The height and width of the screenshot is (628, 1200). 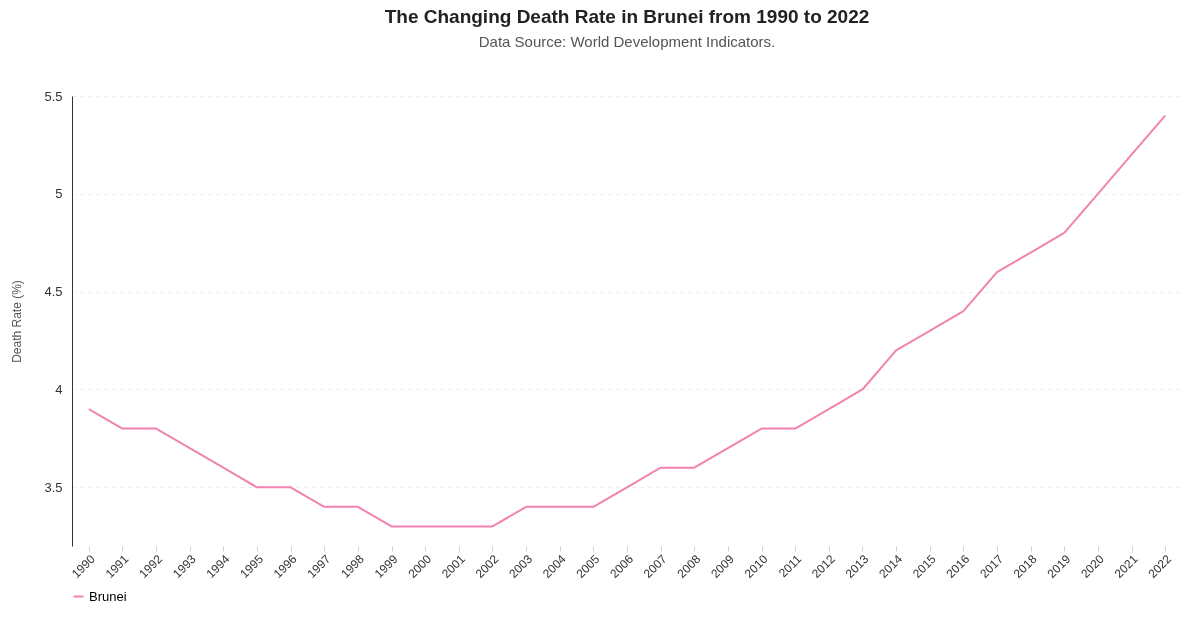 What do you see at coordinates (53, 96) in the screenshot?
I see `y-tick-label: 5.5` at bounding box center [53, 96].